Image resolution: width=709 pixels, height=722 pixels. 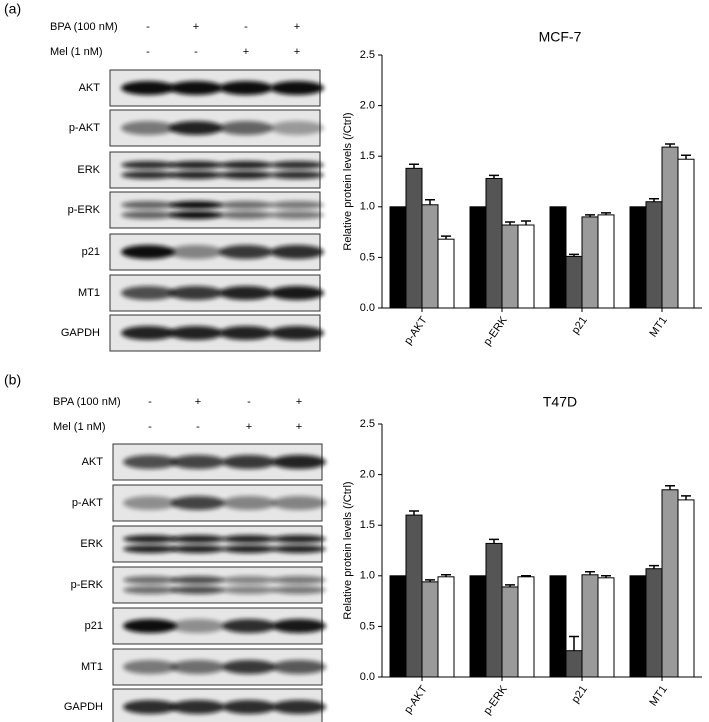 What do you see at coordinates (367, 257) in the screenshot?
I see `y-tick-label: 0.5` at bounding box center [367, 257].